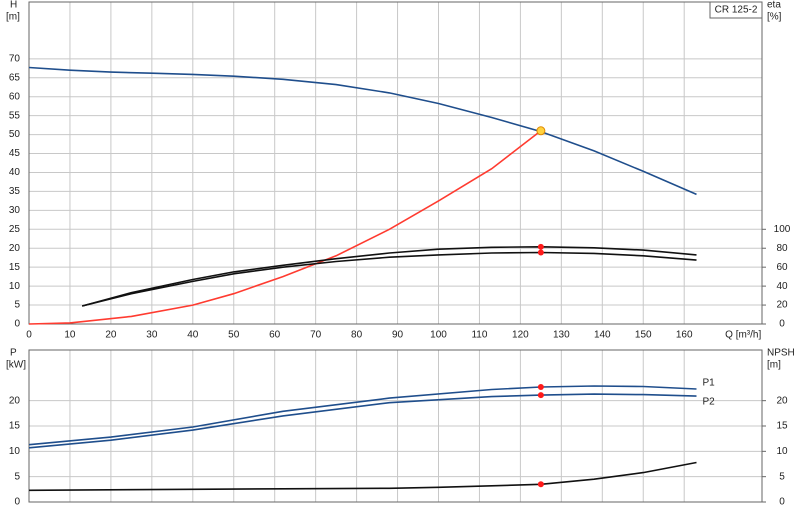  I want to click on y-tick-label: 65, so click(15, 77).